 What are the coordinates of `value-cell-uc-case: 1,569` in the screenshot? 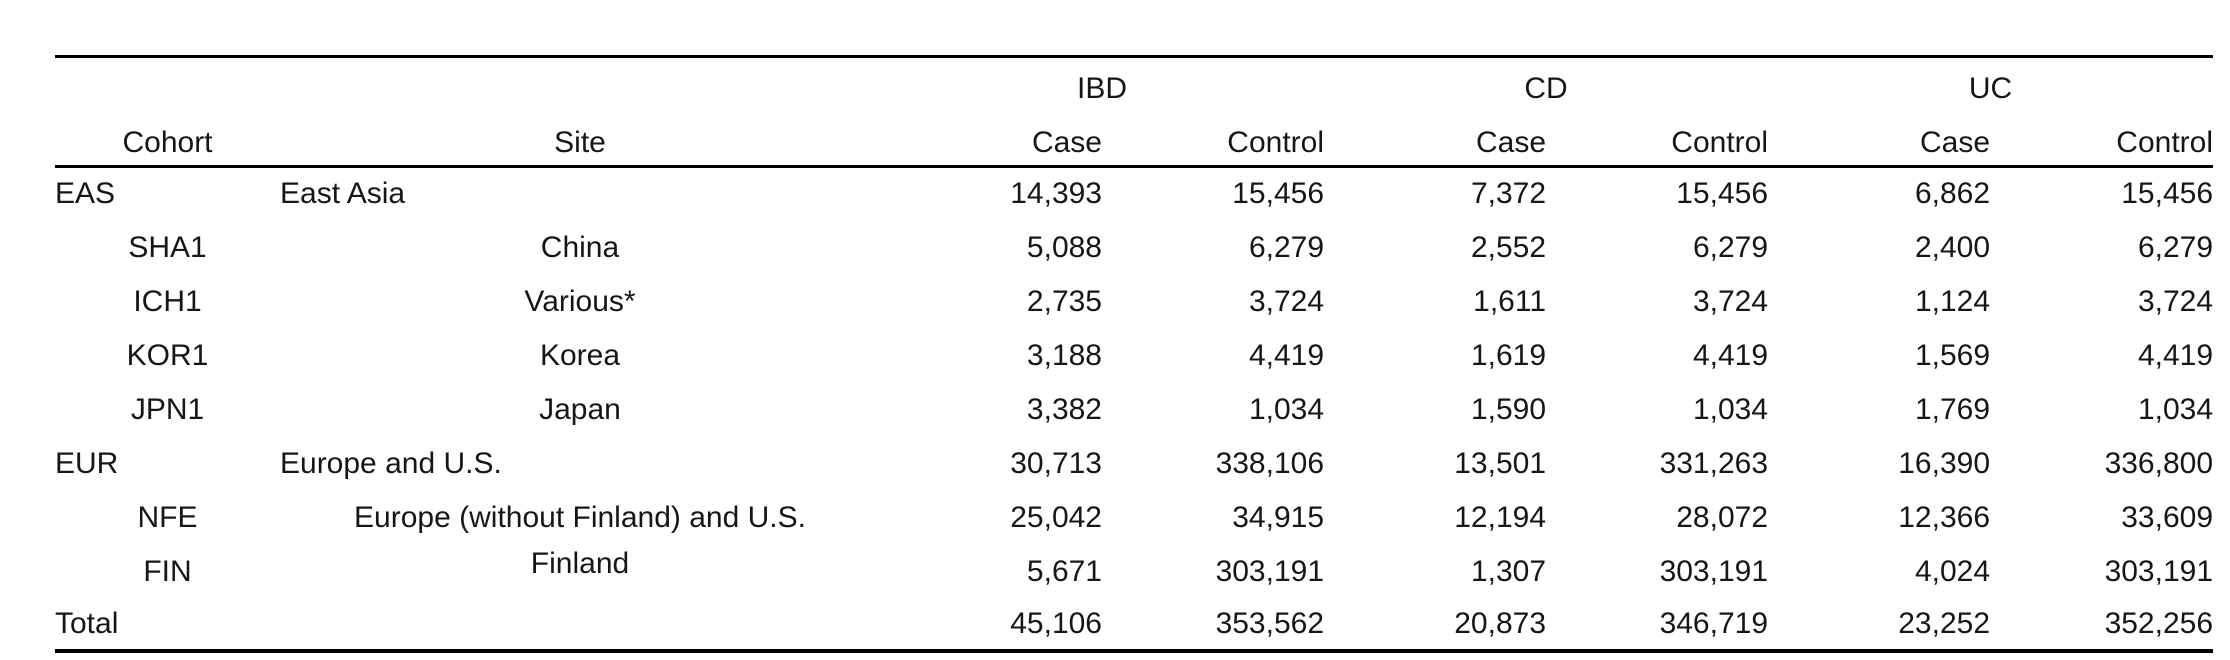 It's located at (1952, 355).